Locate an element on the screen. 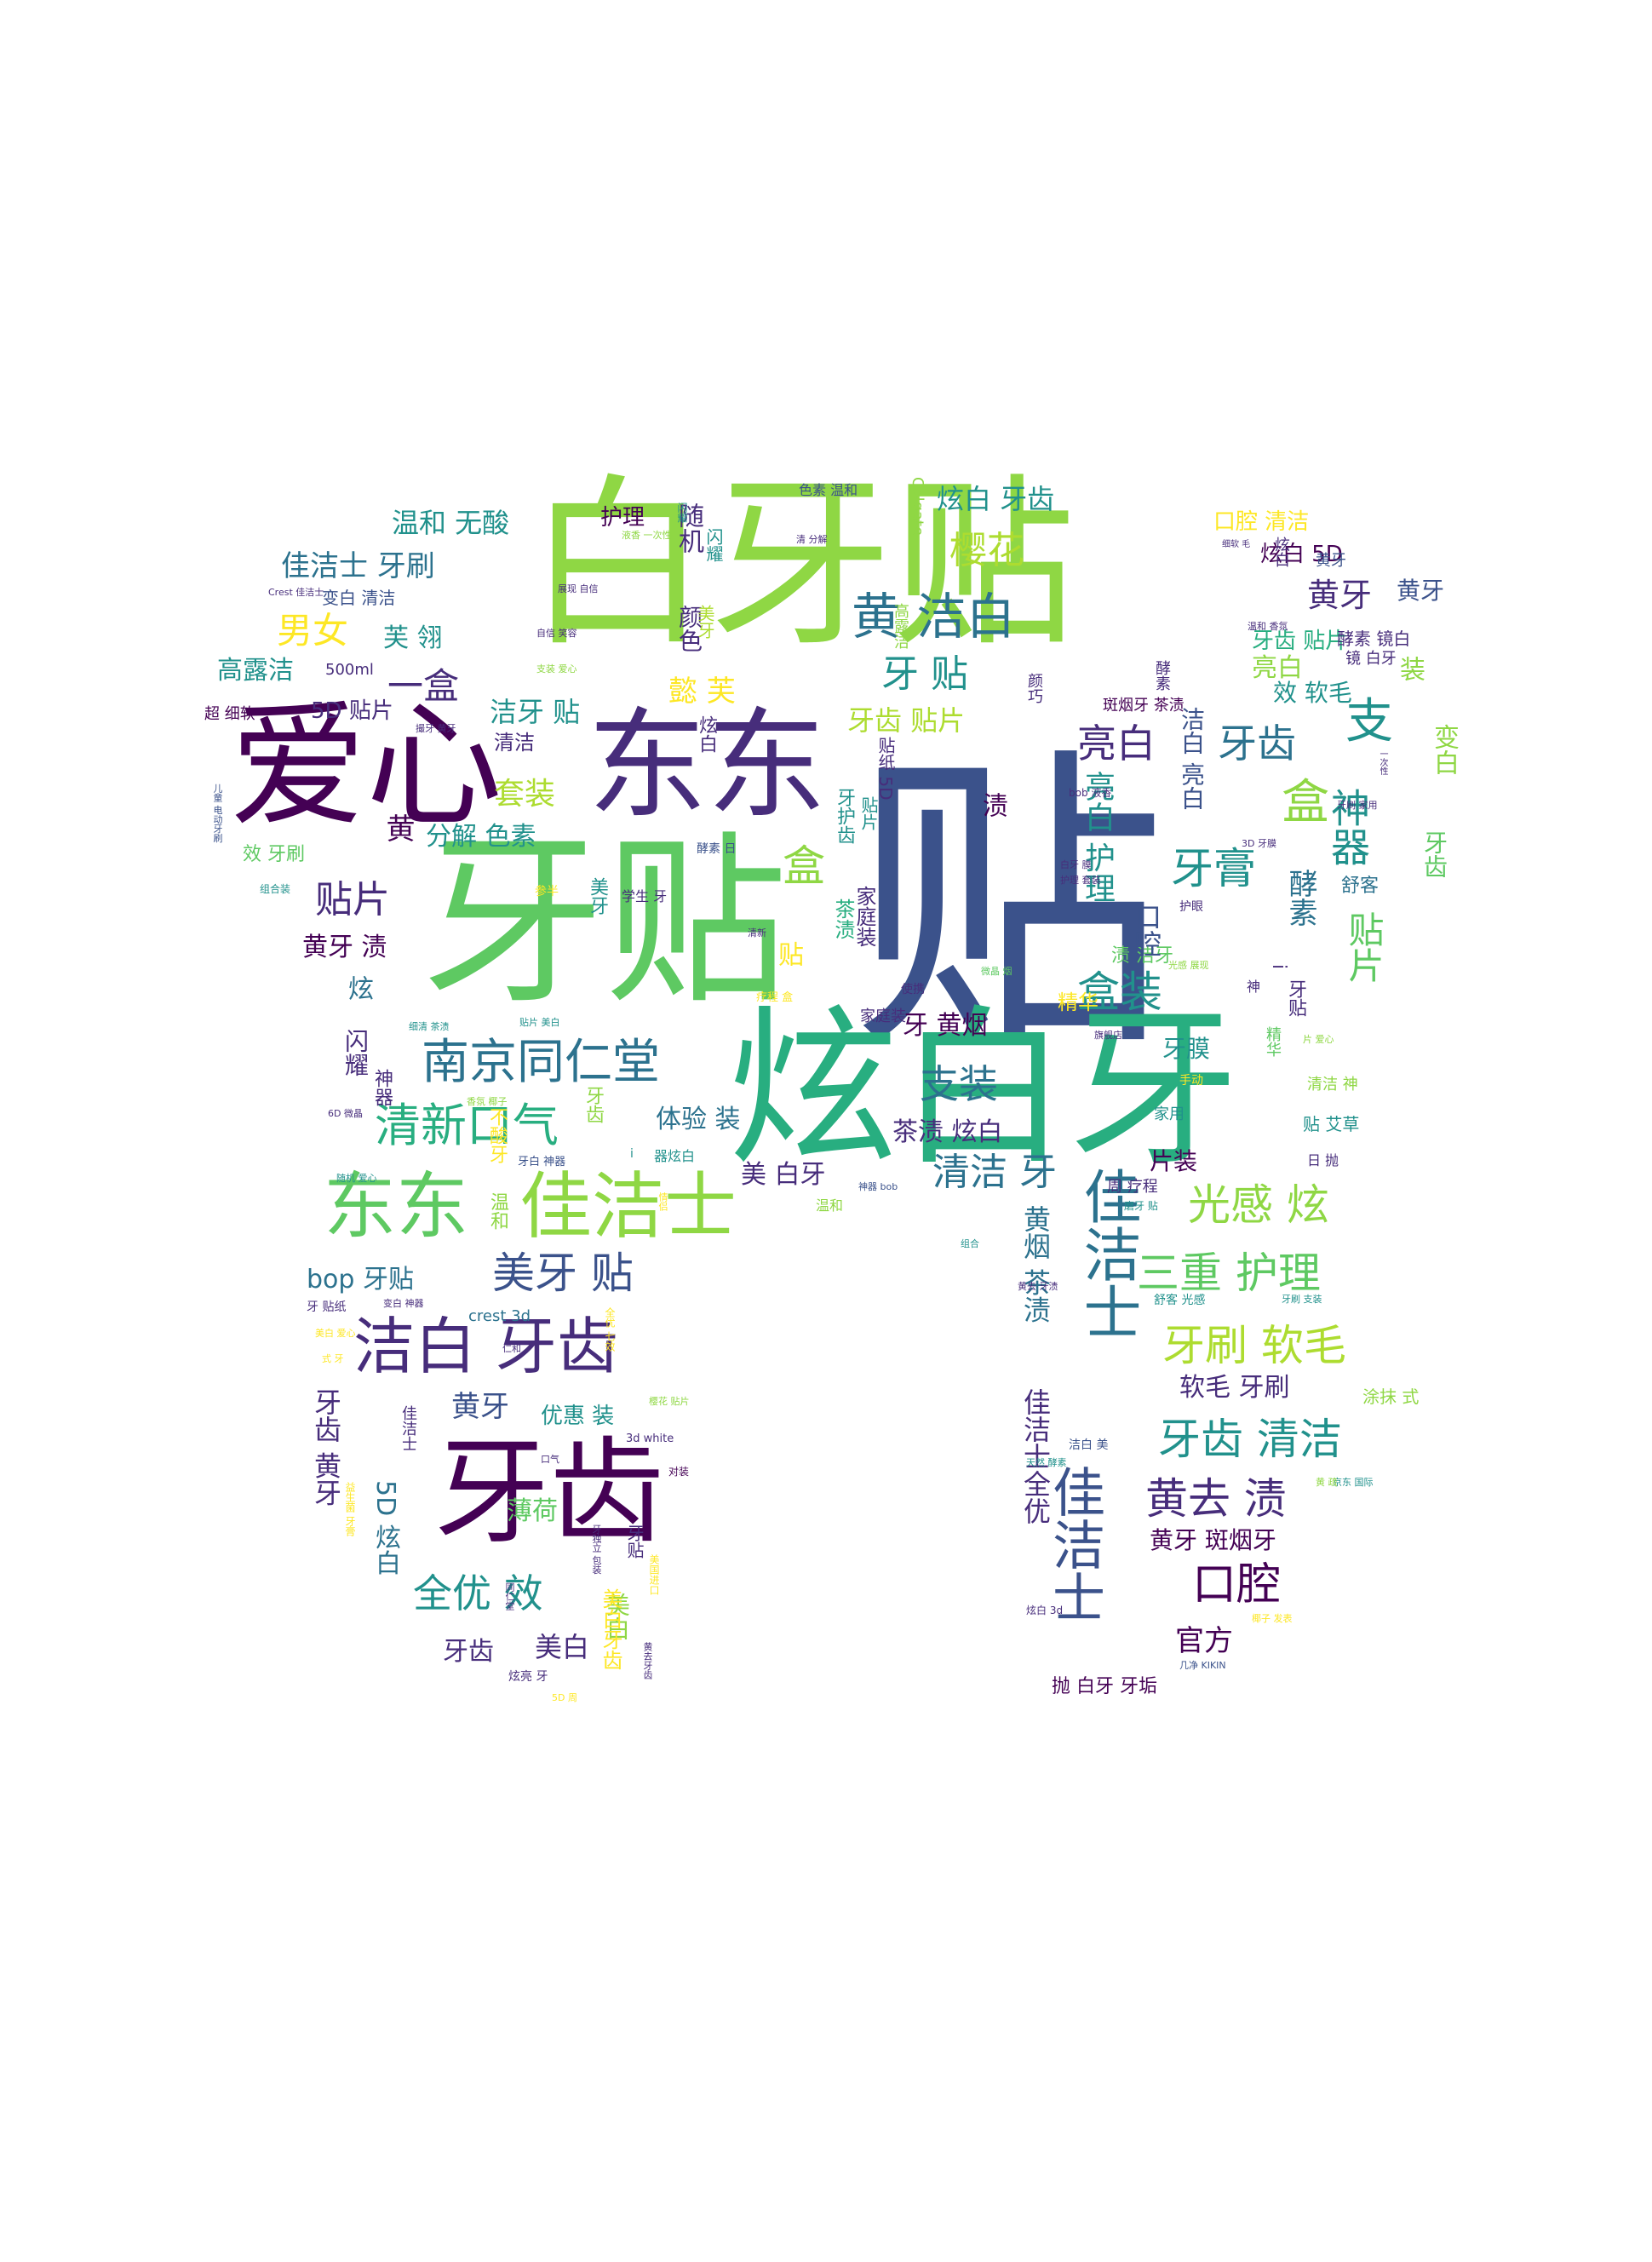  word: 炫亮 牙 is located at coordinates (528, 1677).